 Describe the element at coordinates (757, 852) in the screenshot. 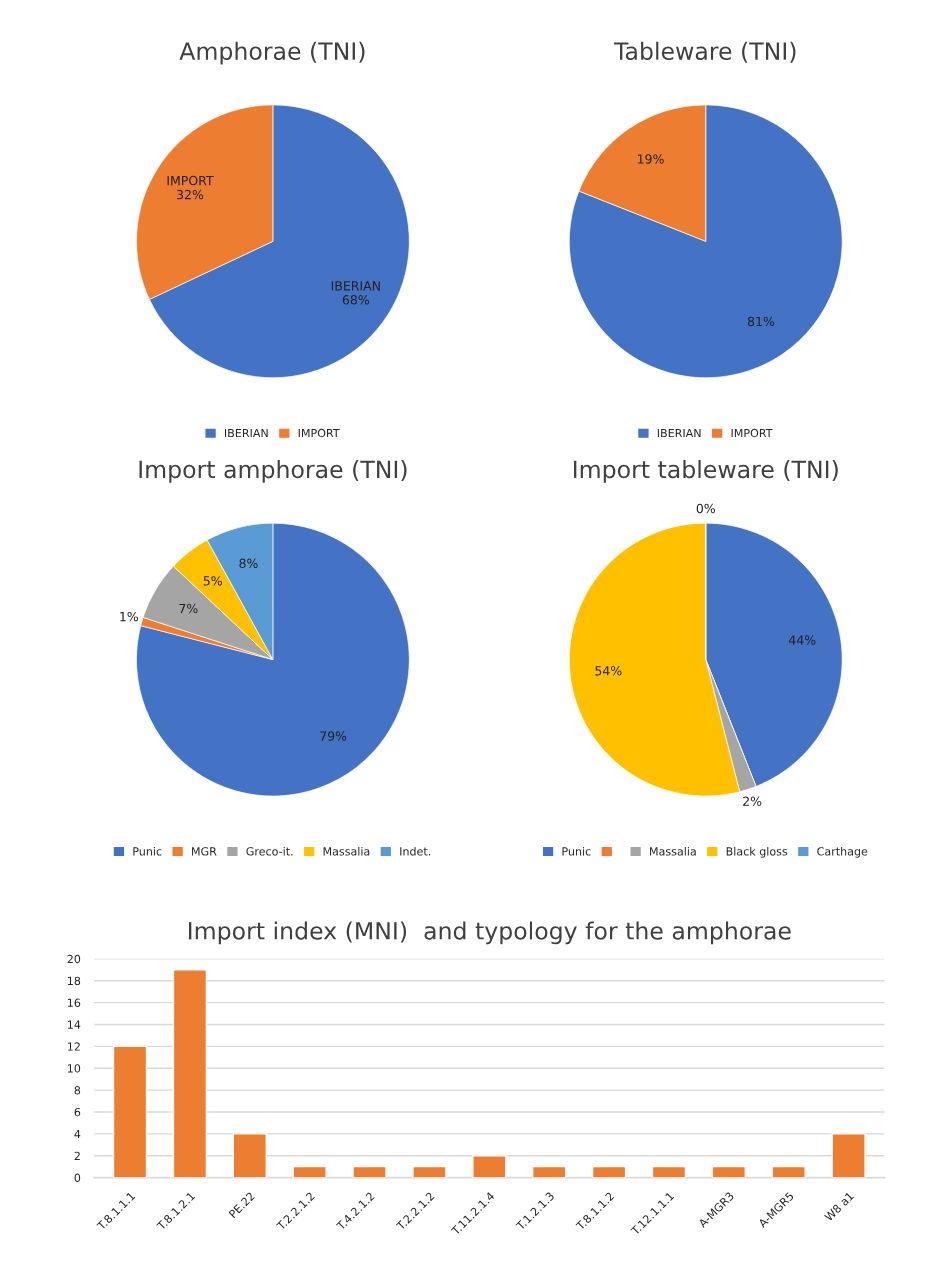

I see `legend-label: Black gloss` at that location.